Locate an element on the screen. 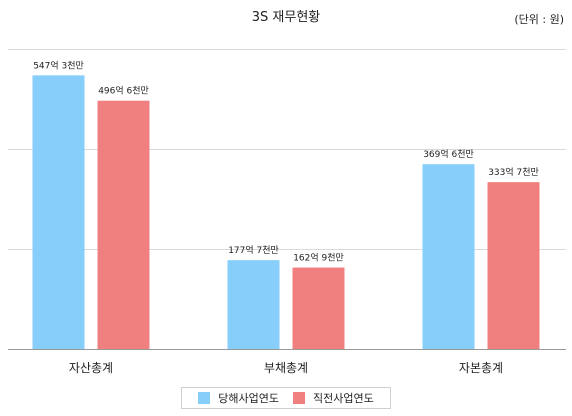 Image resolution: width=572 pixels, height=416 pixels. x-tick-label-2: 자본총계 is located at coordinates (481, 368).